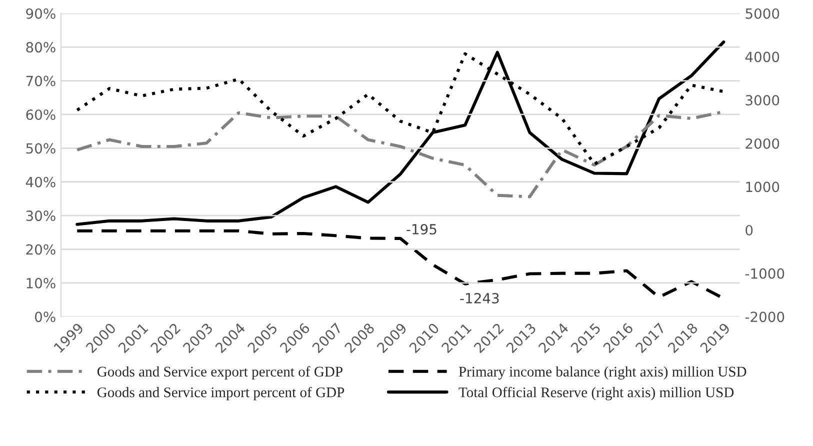  Describe the element at coordinates (41, 81) in the screenshot. I see `y-tick-label: 70%` at that location.